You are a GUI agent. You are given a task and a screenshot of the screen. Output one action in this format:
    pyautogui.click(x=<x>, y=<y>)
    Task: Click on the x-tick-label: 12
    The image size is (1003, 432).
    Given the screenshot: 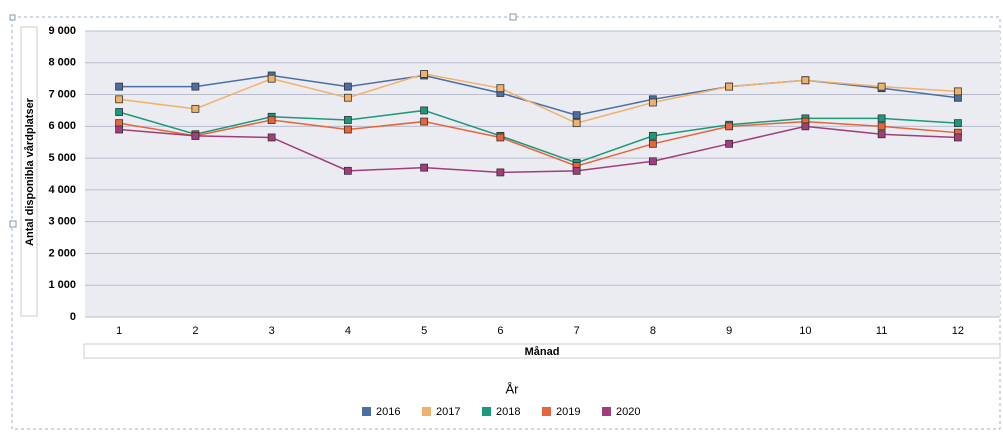 What is the action you would take?
    pyautogui.click(x=958, y=331)
    